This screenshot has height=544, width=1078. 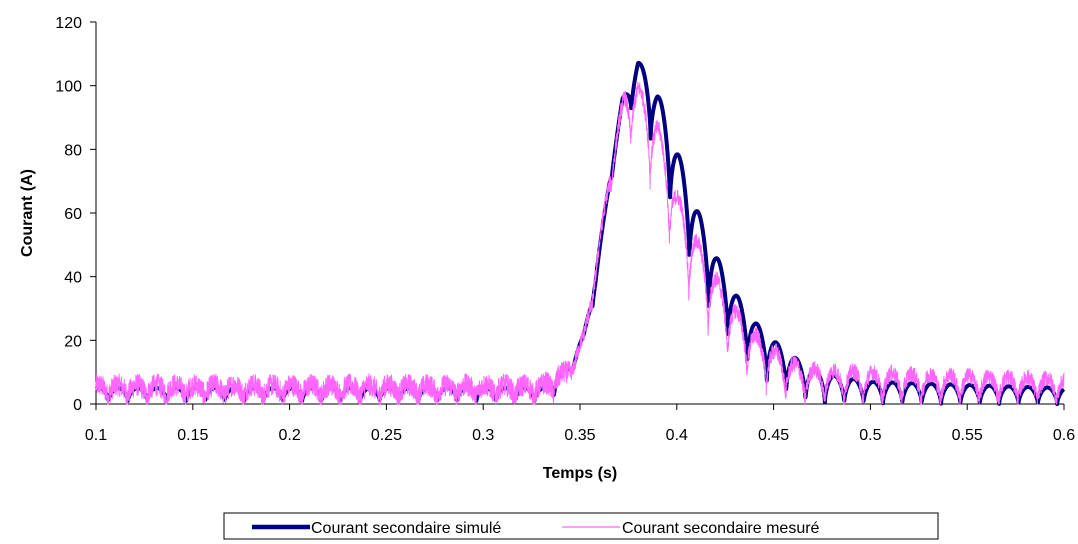 I want to click on x-tick-label: 0.35, so click(x=579, y=435).